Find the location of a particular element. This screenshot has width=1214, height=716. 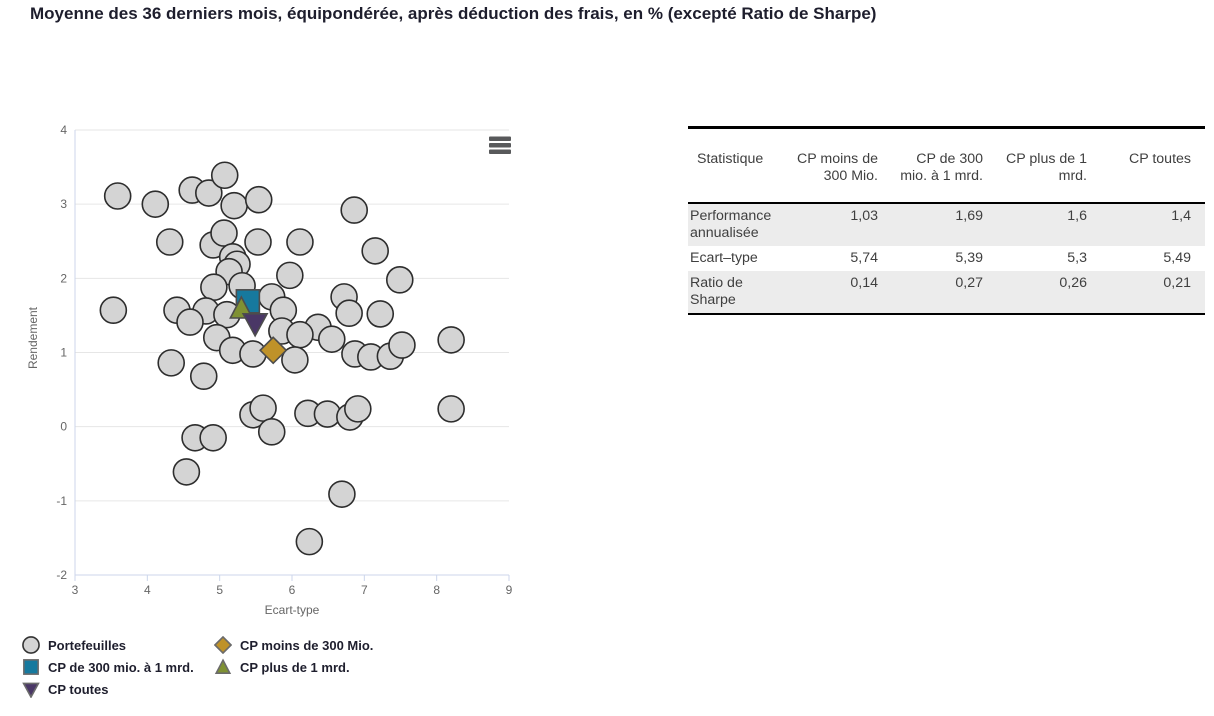

legend-item-triangle-down: CP toutes is located at coordinates (65, 689).